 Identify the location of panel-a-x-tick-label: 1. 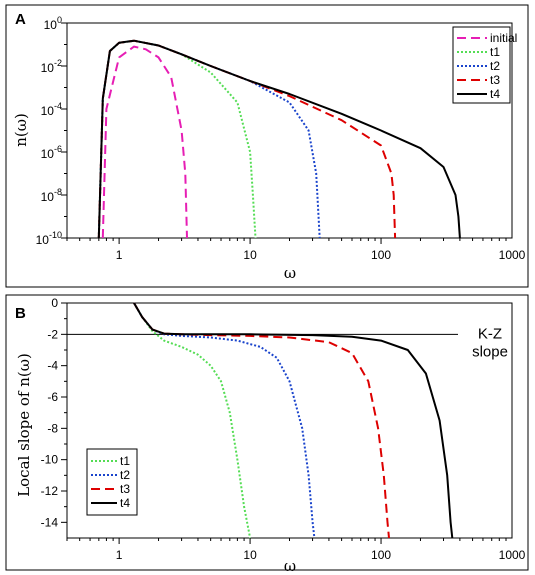
(119, 255).